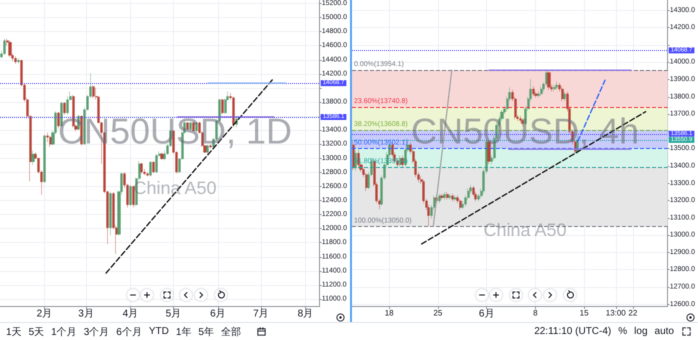 This screenshot has height=340, width=698. I want to click on x-tick-label: 22, so click(633, 313).